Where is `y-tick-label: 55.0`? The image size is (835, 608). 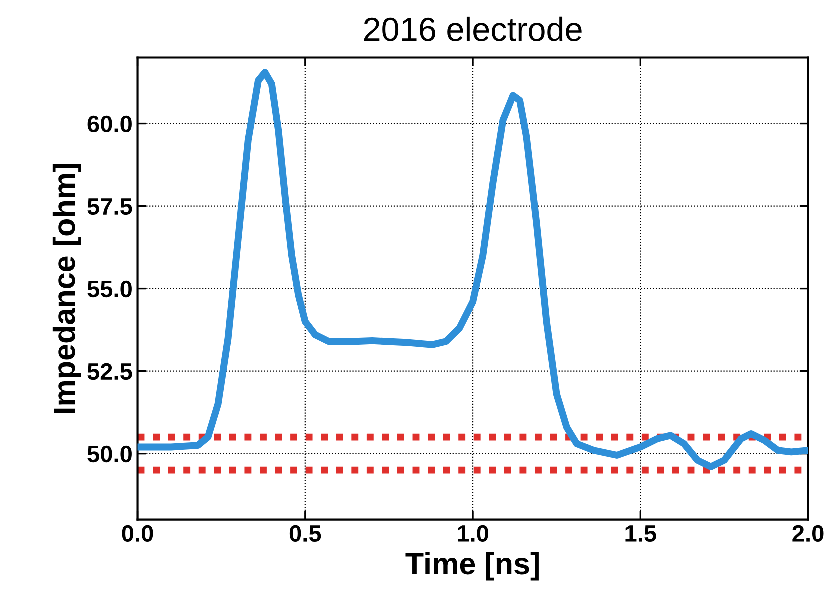 y-tick-label: 55.0 is located at coordinates (110, 289).